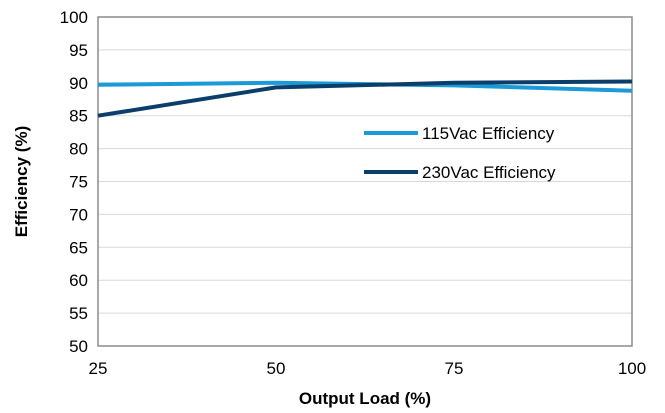 This screenshot has height=413, width=665. Describe the element at coordinates (78, 182) in the screenshot. I see `y-tick-label: 75` at that location.